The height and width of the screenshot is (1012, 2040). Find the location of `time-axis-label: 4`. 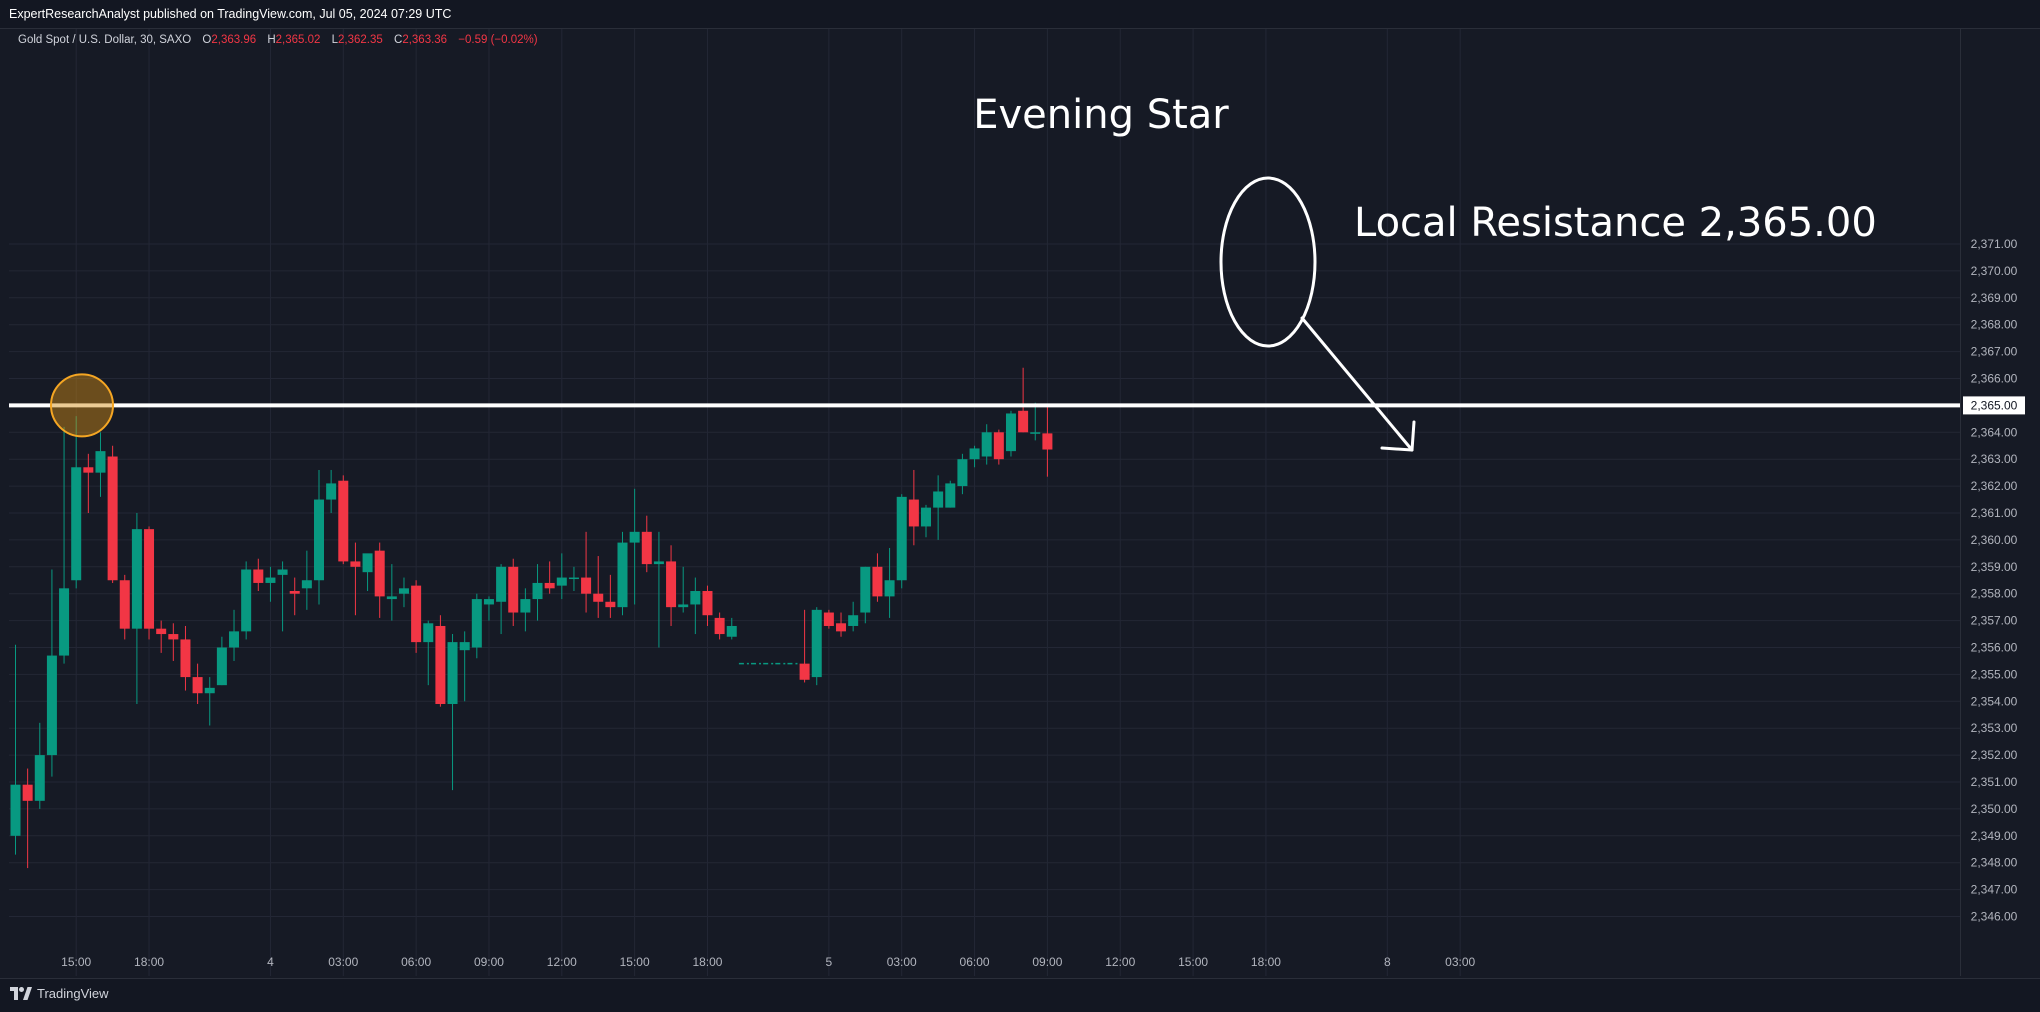

time-axis-label: 4 is located at coordinates (270, 962).